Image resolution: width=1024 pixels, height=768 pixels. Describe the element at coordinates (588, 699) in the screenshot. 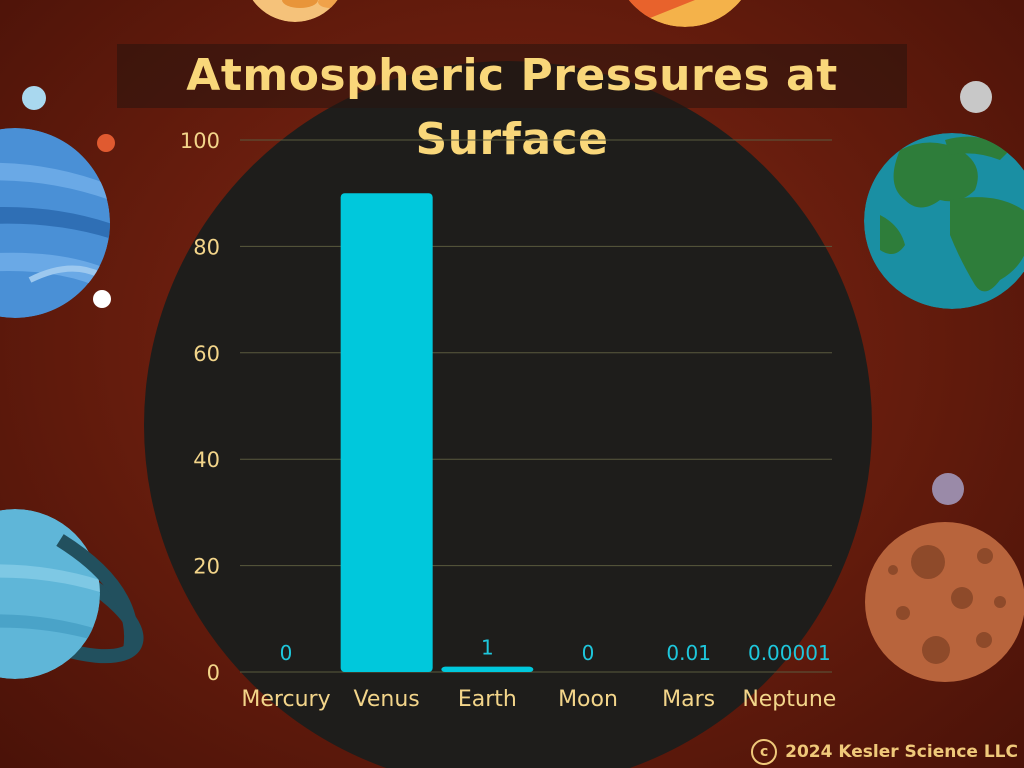

I see `x-tick-label: Moon` at that location.